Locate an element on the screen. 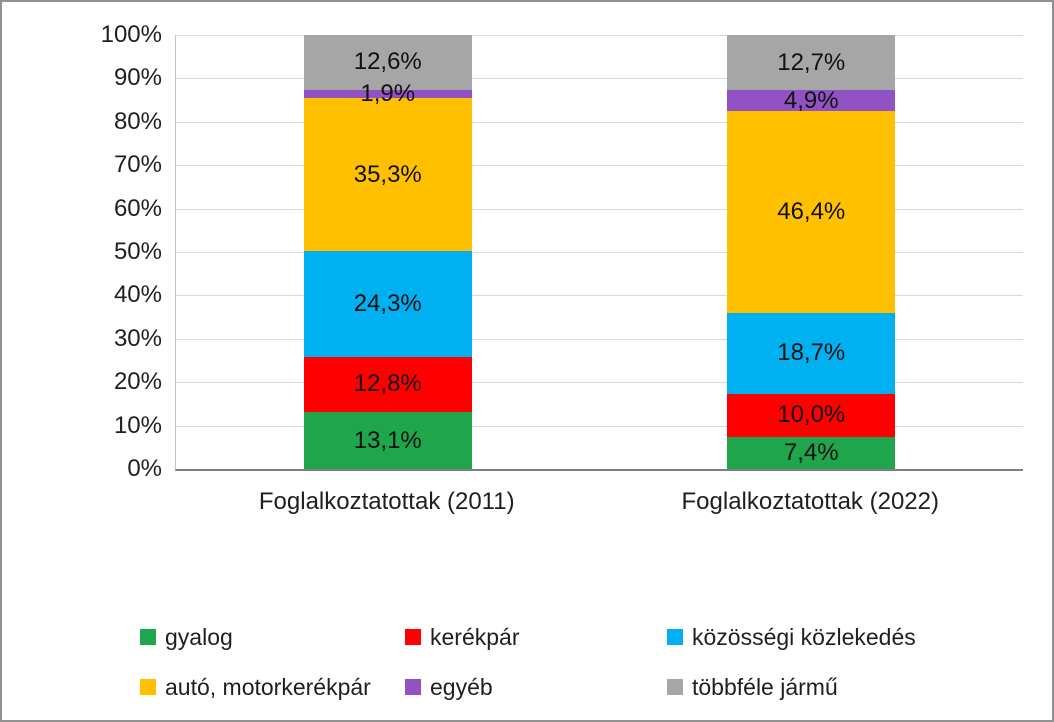 This screenshot has width=1054, height=722. y-axis-tick-90%: 90% is located at coordinates (137, 78).